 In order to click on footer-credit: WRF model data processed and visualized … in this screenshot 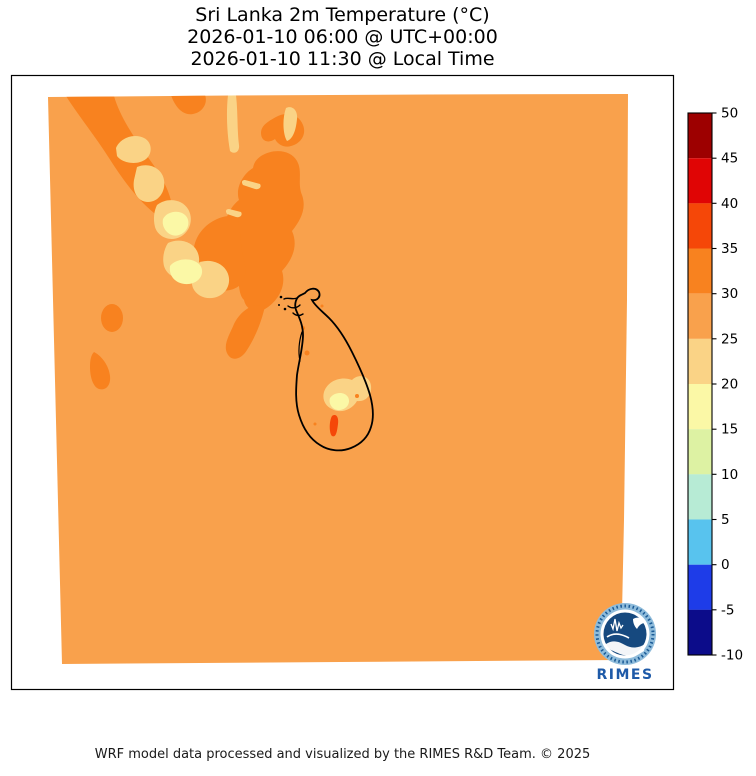, I will do `click(342, 754)`.